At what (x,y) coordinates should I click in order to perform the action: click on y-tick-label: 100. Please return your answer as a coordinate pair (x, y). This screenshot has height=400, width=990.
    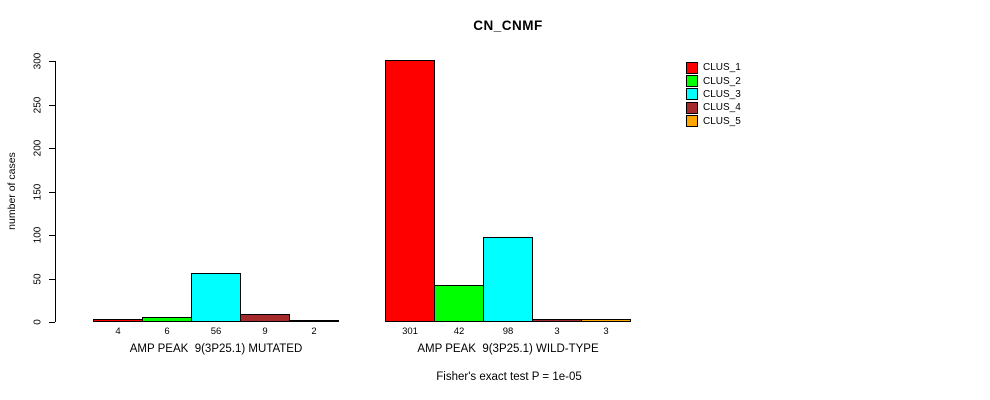
    Looking at the image, I should click on (38, 235).